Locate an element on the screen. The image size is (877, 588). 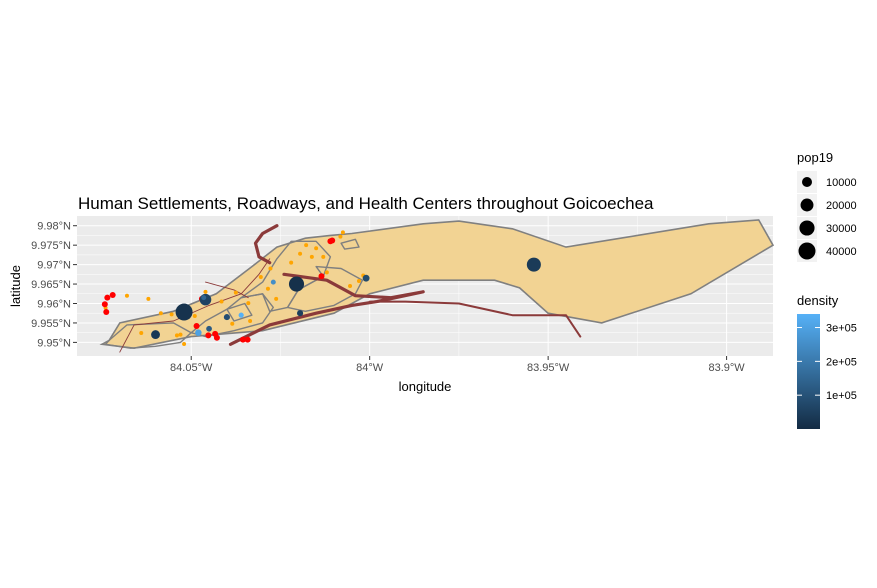
y-tick-label: 9.96°N is located at coordinates (54, 305).